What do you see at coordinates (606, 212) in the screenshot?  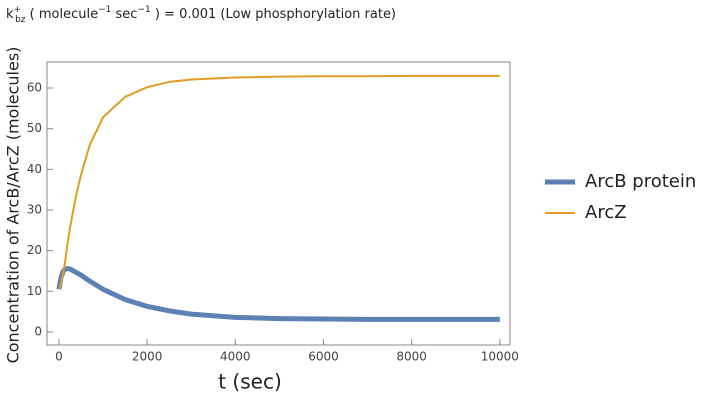 I see `legend-label: ArcZ` at bounding box center [606, 212].